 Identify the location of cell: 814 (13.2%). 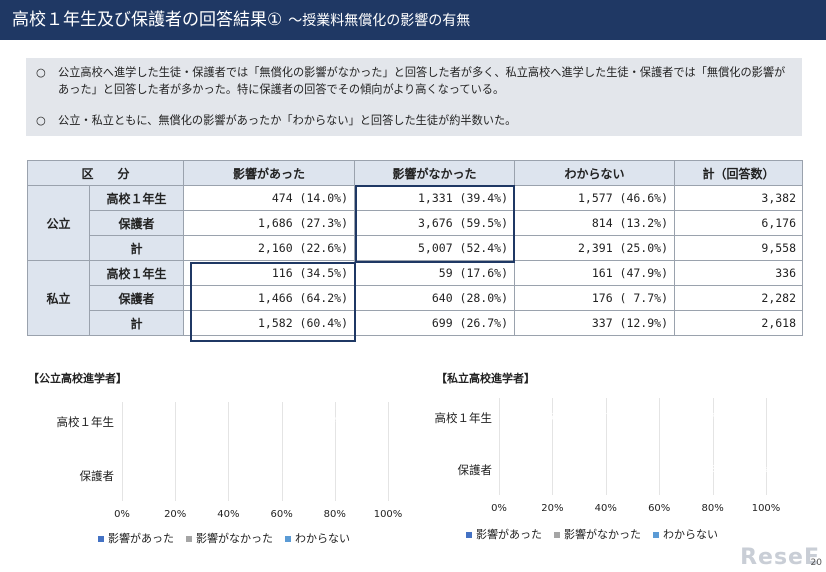
(595, 223).